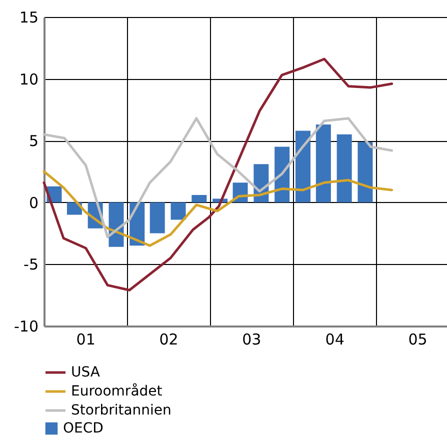  What do you see at coordinates (252, 339) in the screenshot?
I see `x-tick-label: 03` at bounding box center [252, 339].